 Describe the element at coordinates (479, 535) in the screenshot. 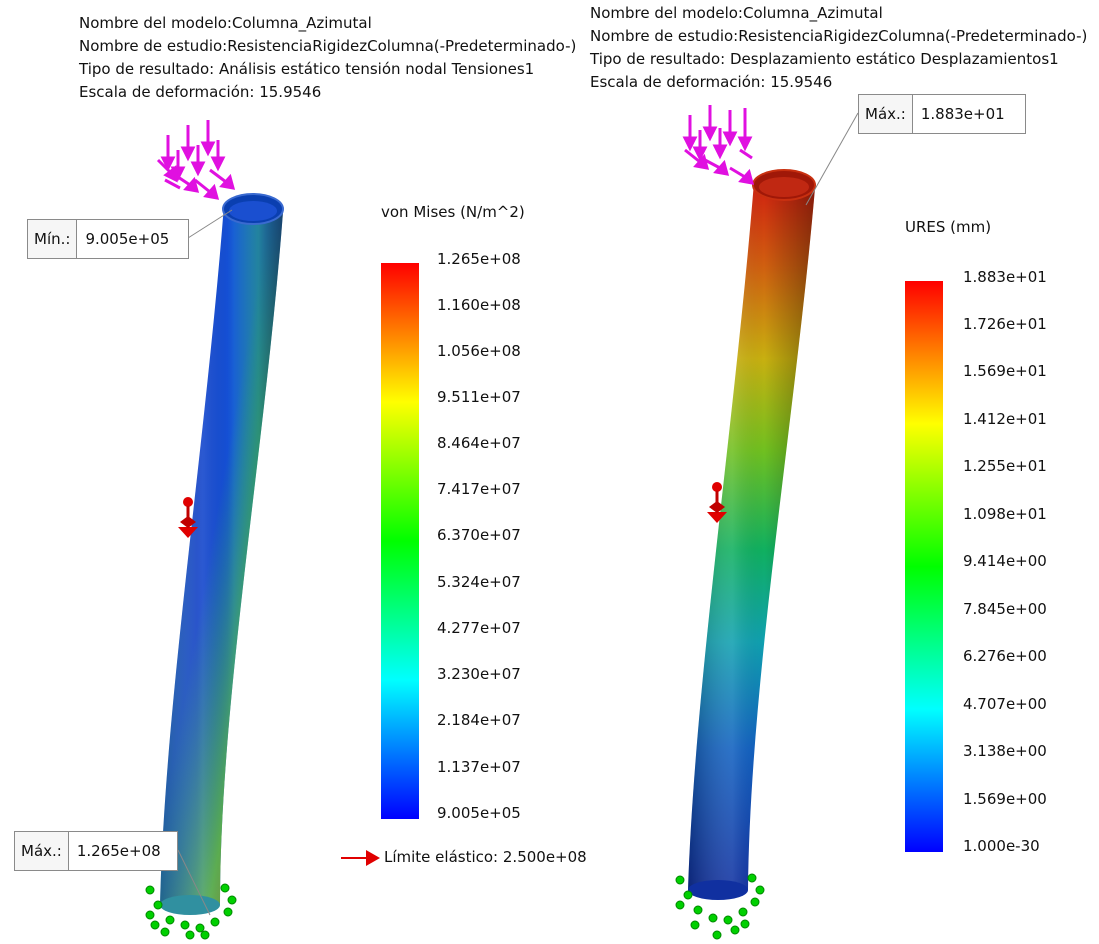

I see `tick-label: 6.370e+07` at that location.